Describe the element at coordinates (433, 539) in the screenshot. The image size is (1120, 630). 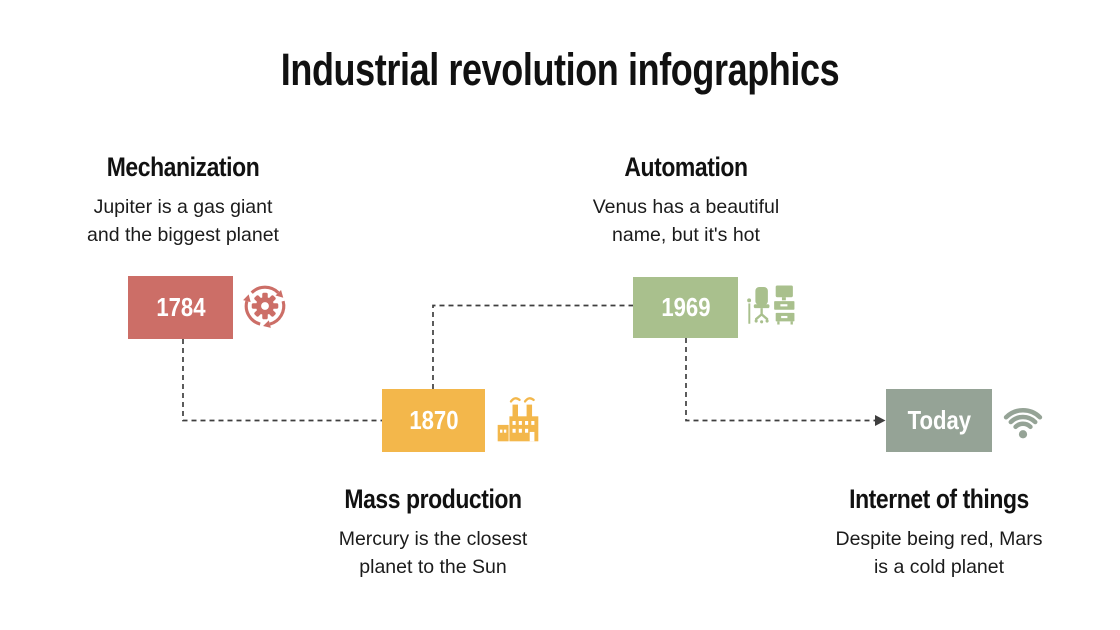
I see `milestone-description-line: Mercury is the closest` at that location.